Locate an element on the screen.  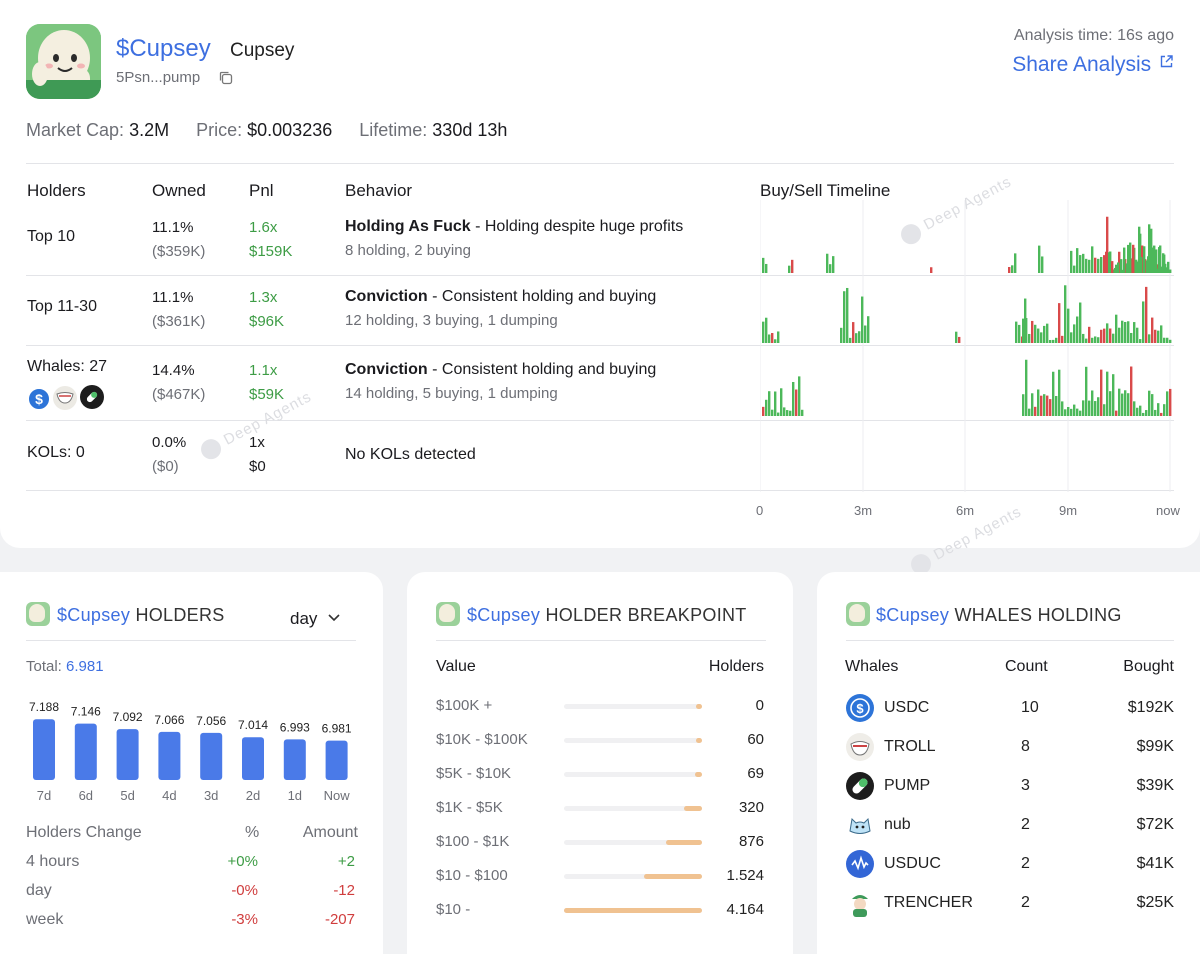
troll-icon is located at coordinates (65, 398).